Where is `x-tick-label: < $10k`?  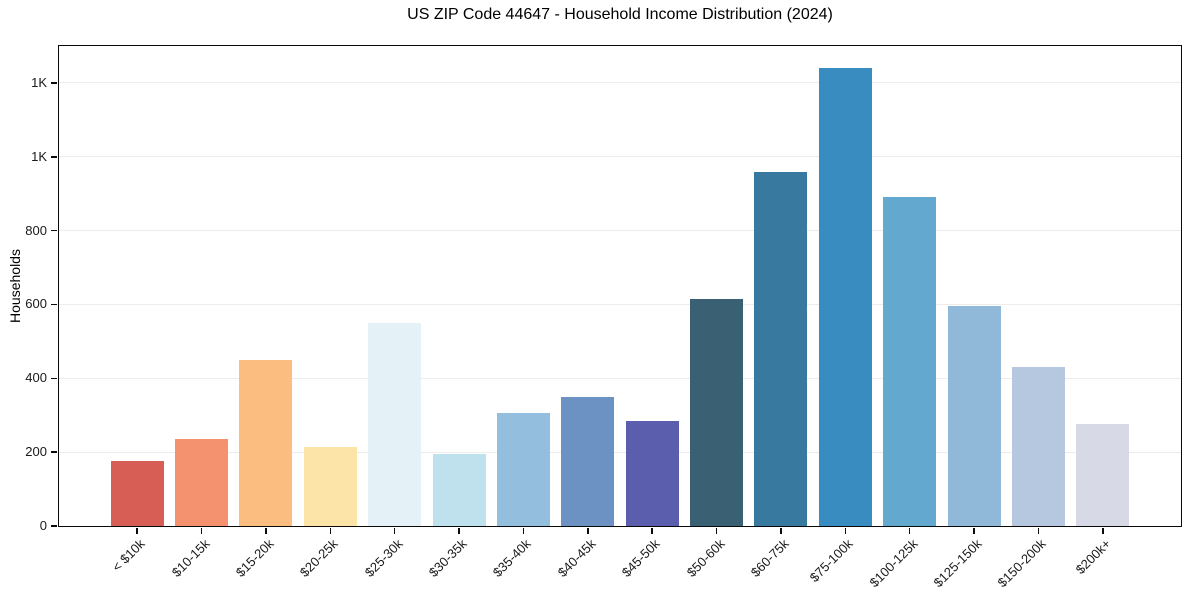 x-tick-label: < $10k is located at coordinates (128, 555).